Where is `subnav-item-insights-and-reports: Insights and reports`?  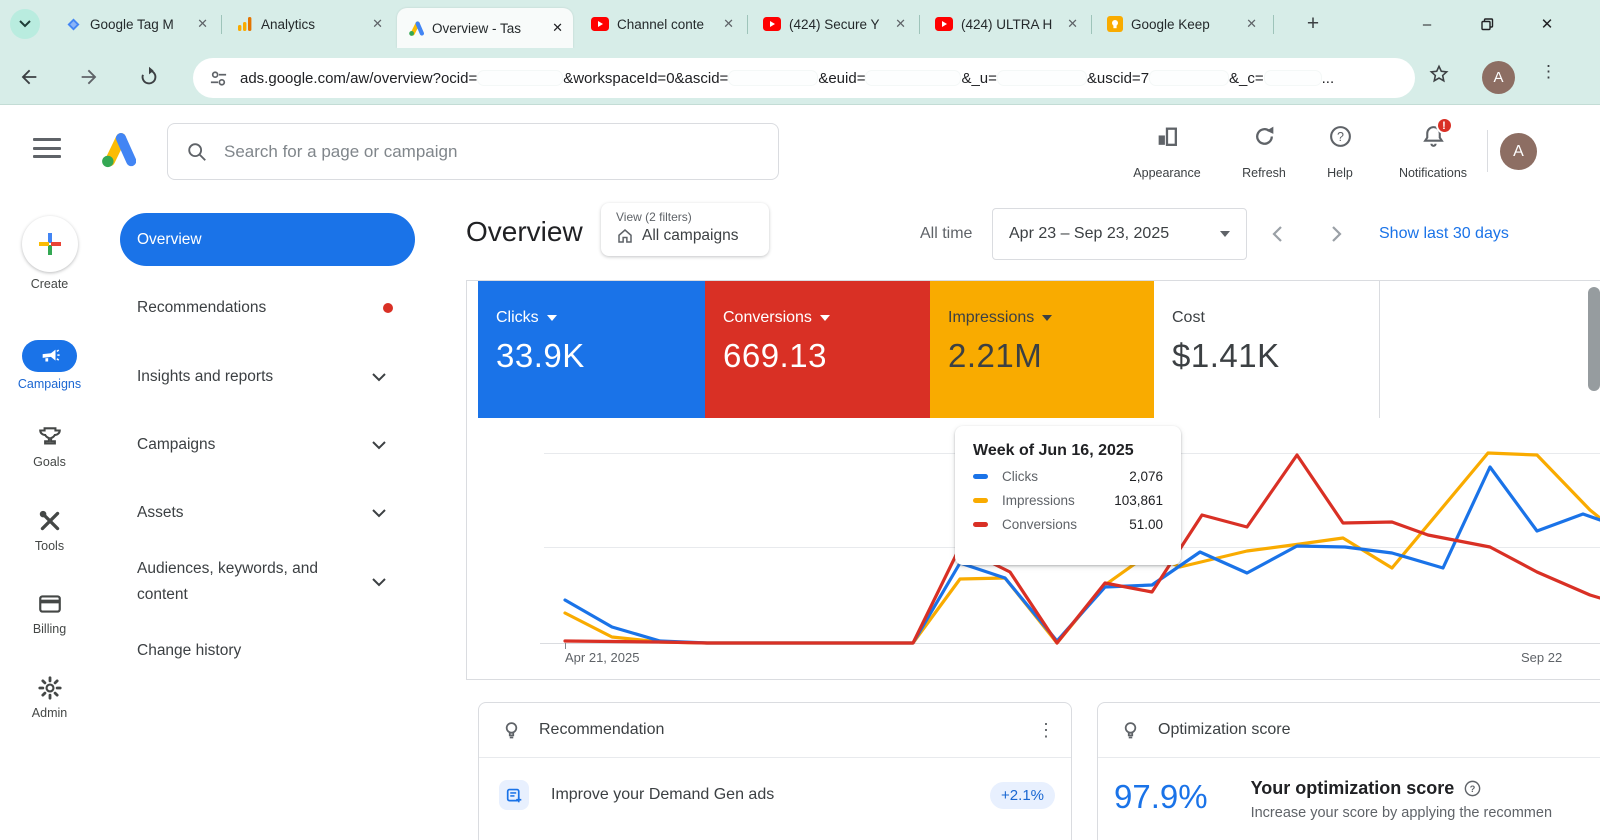
subnav-item-insights-and-reports: Insights and reports is located at coordinates (267, 377).